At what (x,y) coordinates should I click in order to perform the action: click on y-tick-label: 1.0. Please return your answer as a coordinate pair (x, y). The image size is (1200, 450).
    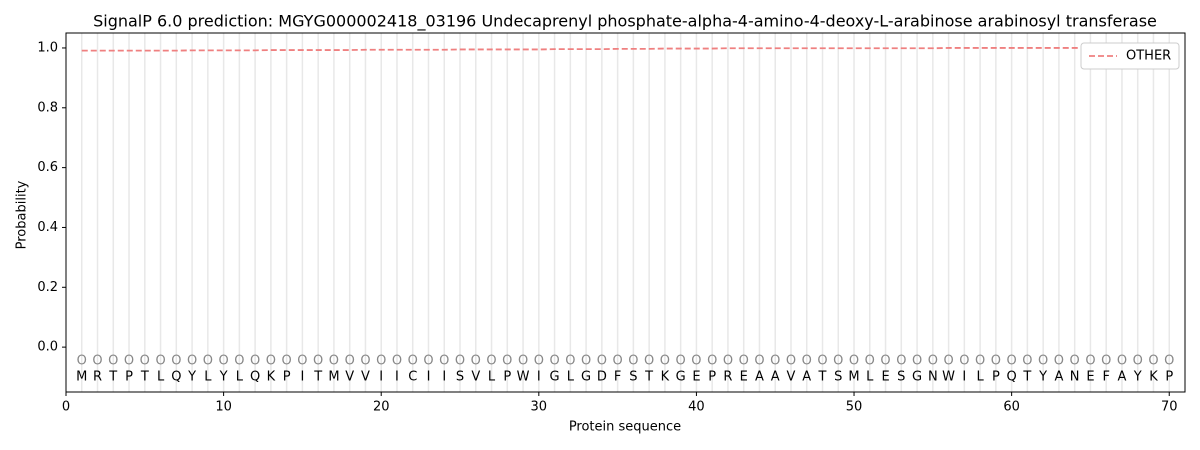
    Looking at the image, I should click on (47, 47).